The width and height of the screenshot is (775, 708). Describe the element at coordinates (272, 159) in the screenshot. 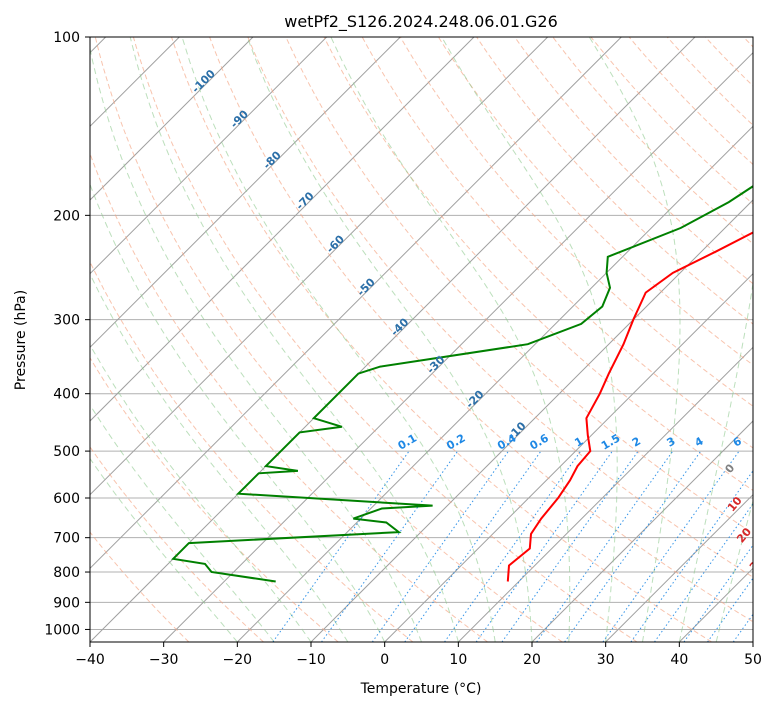

I see `isotherm-label: -80` at that location.